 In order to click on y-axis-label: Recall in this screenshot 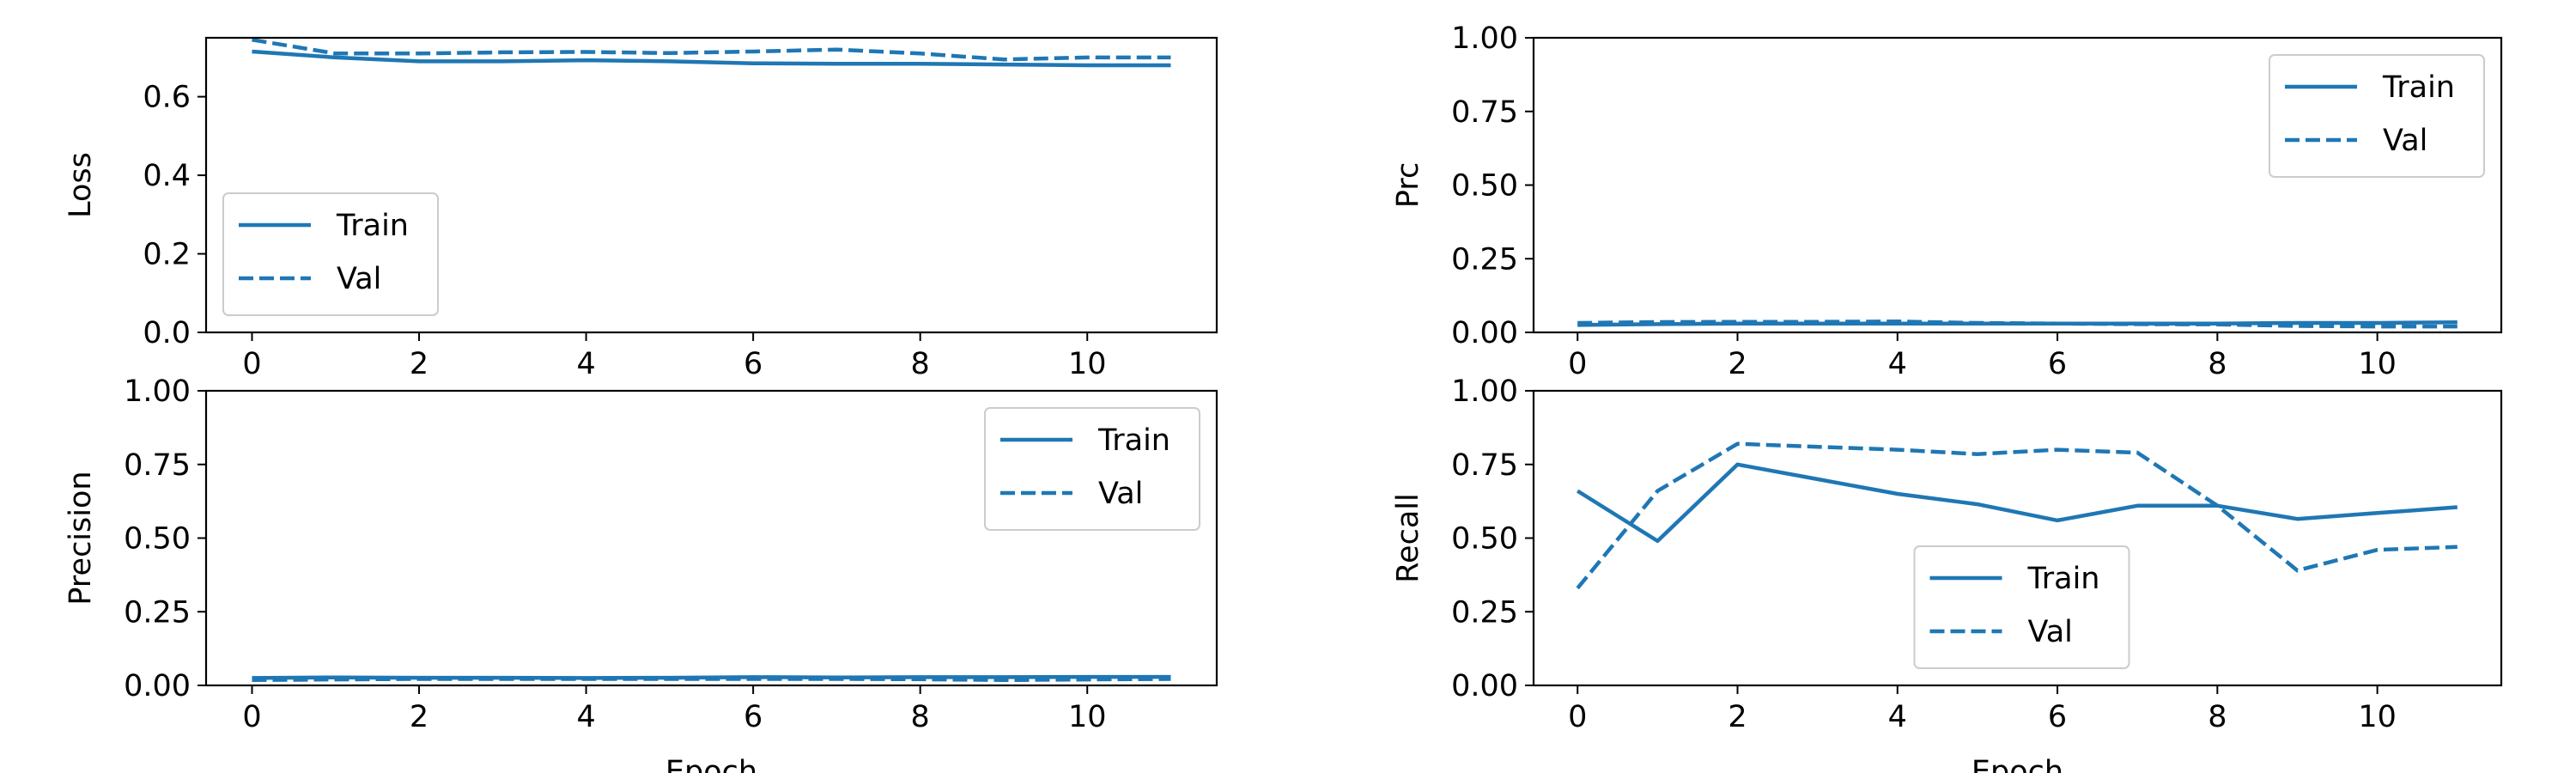, I will do `click(1408, 537)`.